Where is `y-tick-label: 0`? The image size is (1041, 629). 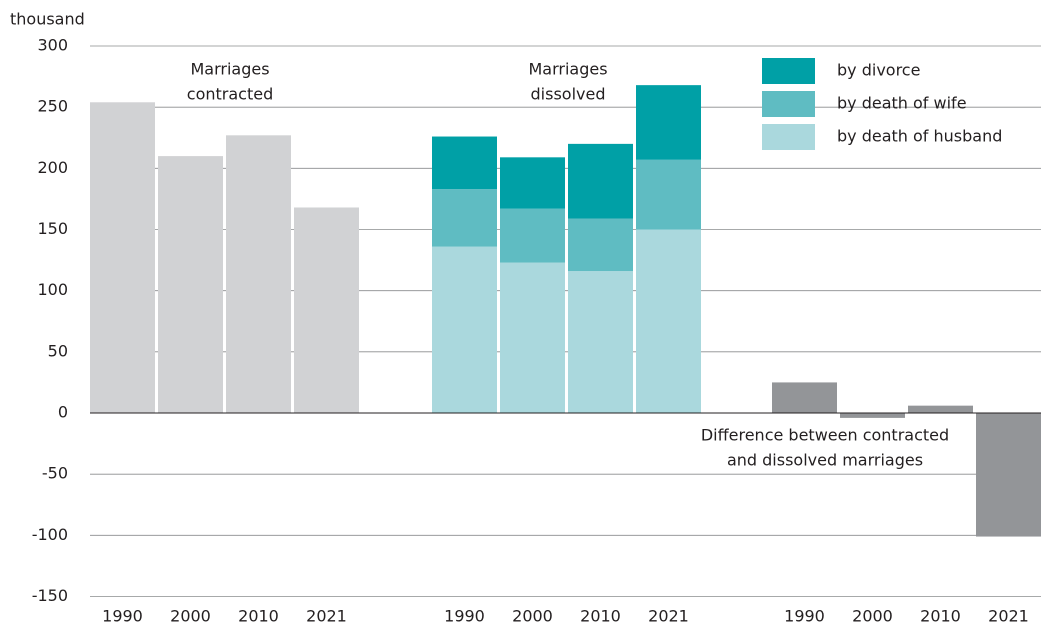 y-tick-label: 0 is located at coordinates (63, 412).